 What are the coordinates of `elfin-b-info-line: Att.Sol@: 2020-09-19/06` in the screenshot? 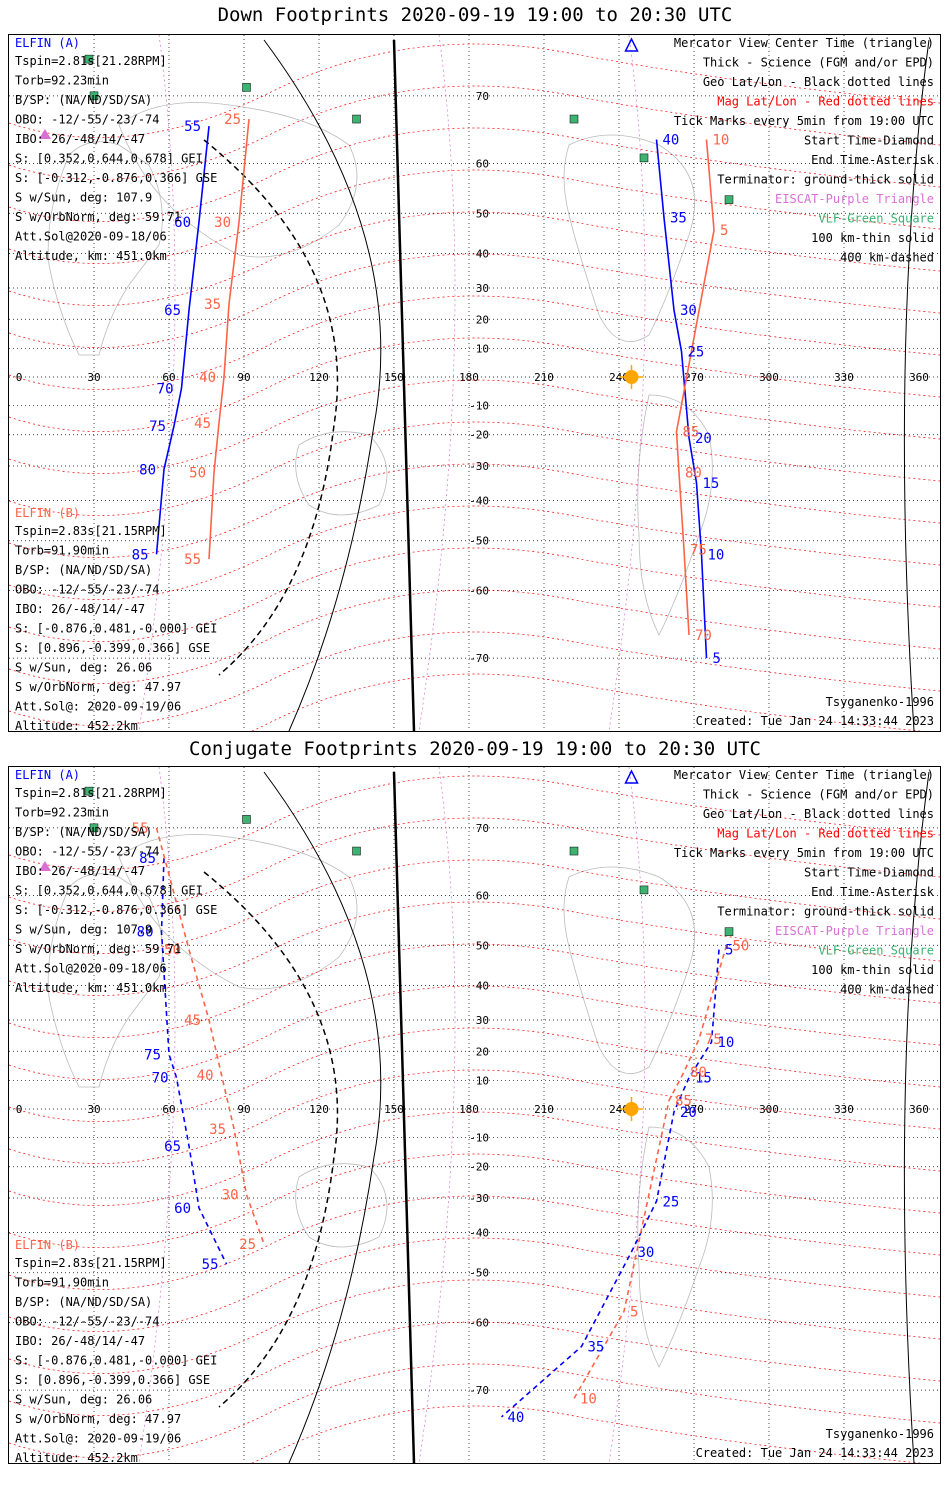 It's located at (98, 1439).